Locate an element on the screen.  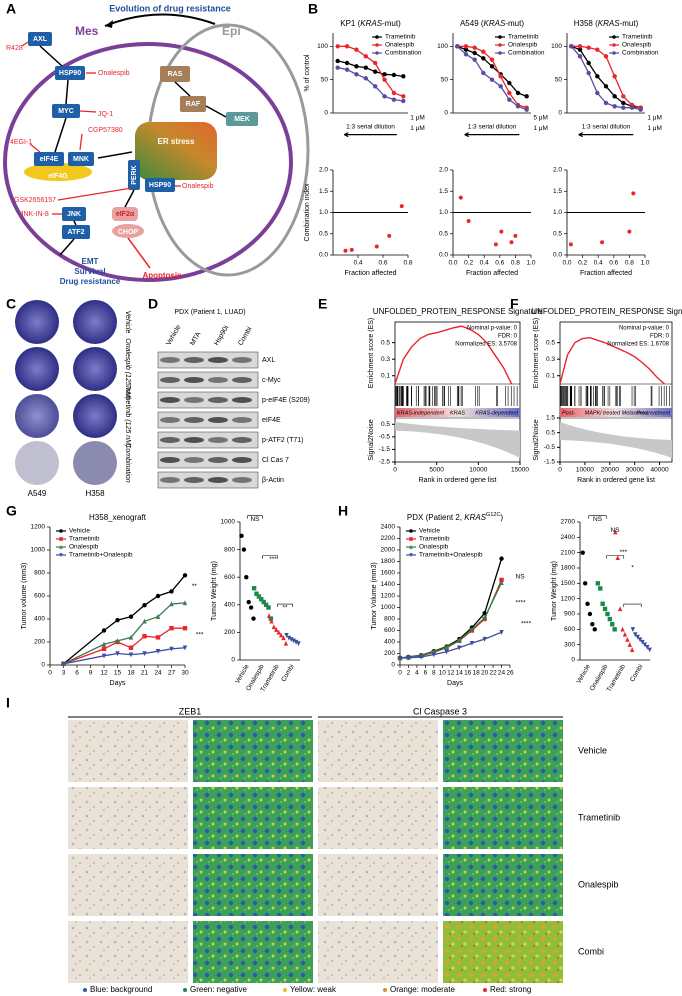
node-label: MYC is located at coordinates (66, 111).